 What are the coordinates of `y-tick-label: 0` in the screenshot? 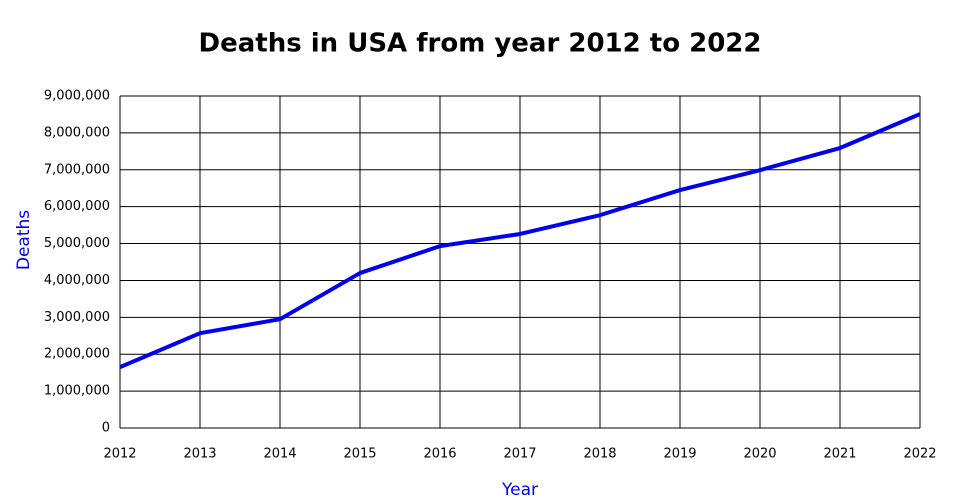 It's located at (106, 428).